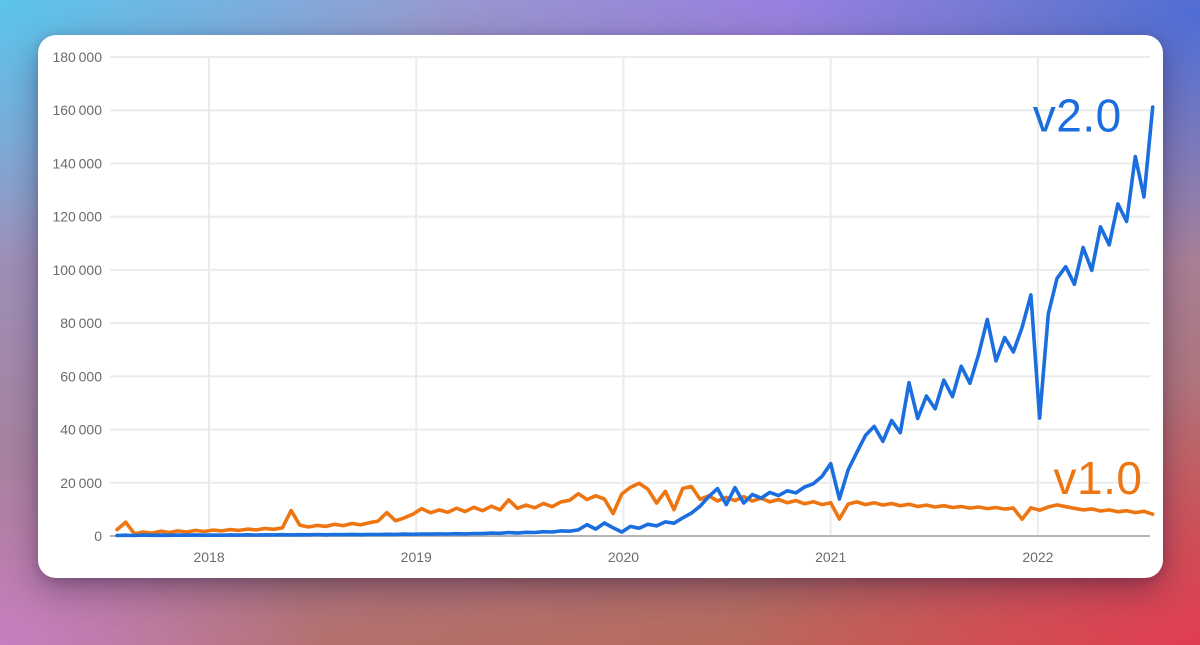 The width and height of the screenshot is (1200, 645). What do you see at coordinates (81, 430) in the screenshot?
I see `y-tick-label: 40 000` at bounding box center [81, 430].